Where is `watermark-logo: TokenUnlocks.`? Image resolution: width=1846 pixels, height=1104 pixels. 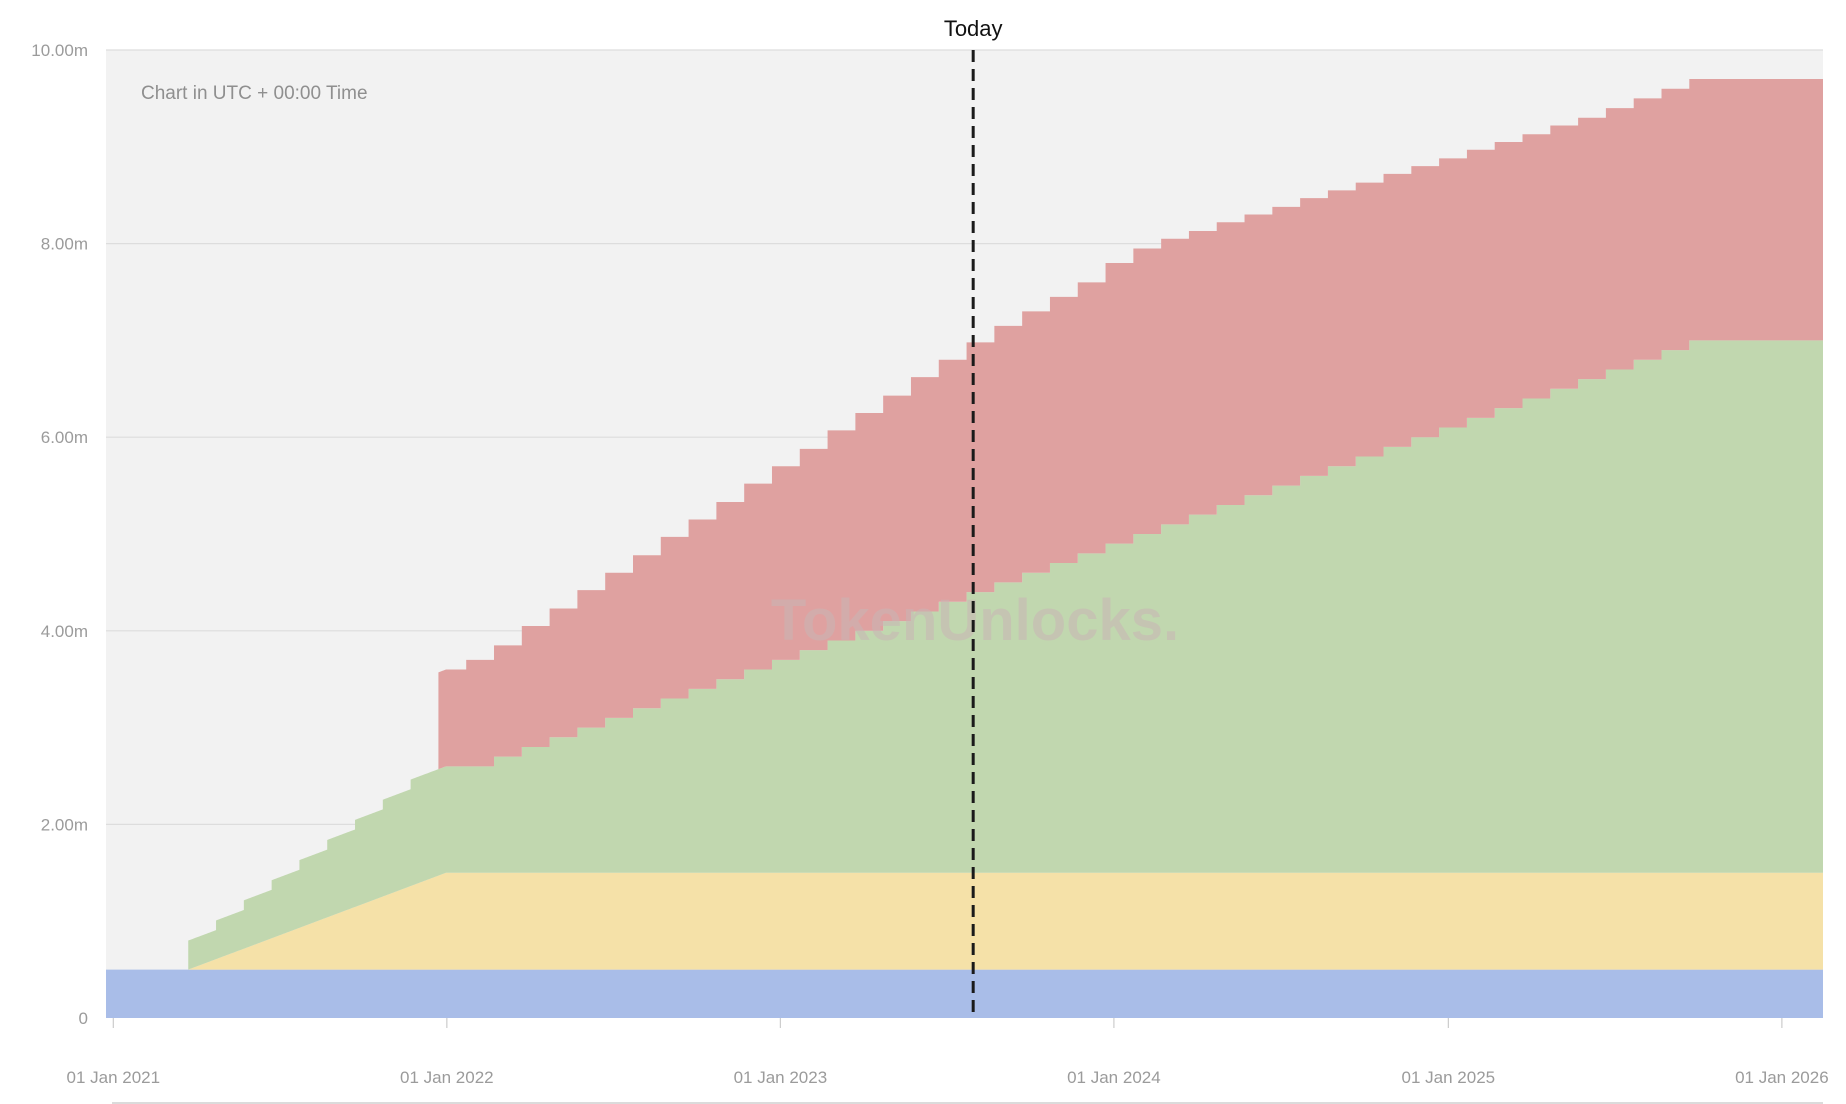 watermark-logo: TokenUnlocks. is located at coordinates (975, 620).